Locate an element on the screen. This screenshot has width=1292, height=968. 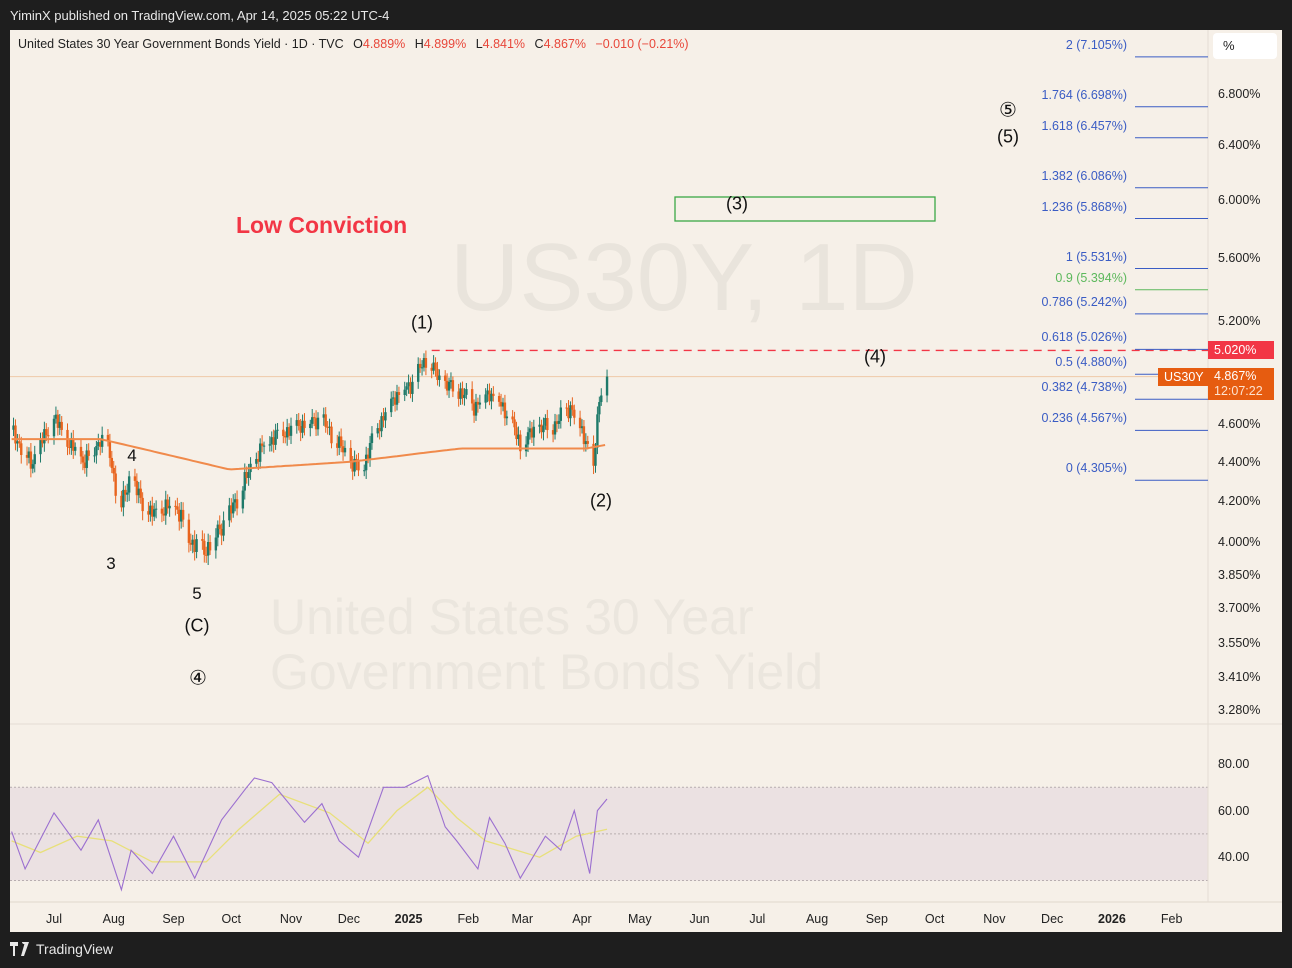
open-value: 4.889% is located at coordinates (384, 44).